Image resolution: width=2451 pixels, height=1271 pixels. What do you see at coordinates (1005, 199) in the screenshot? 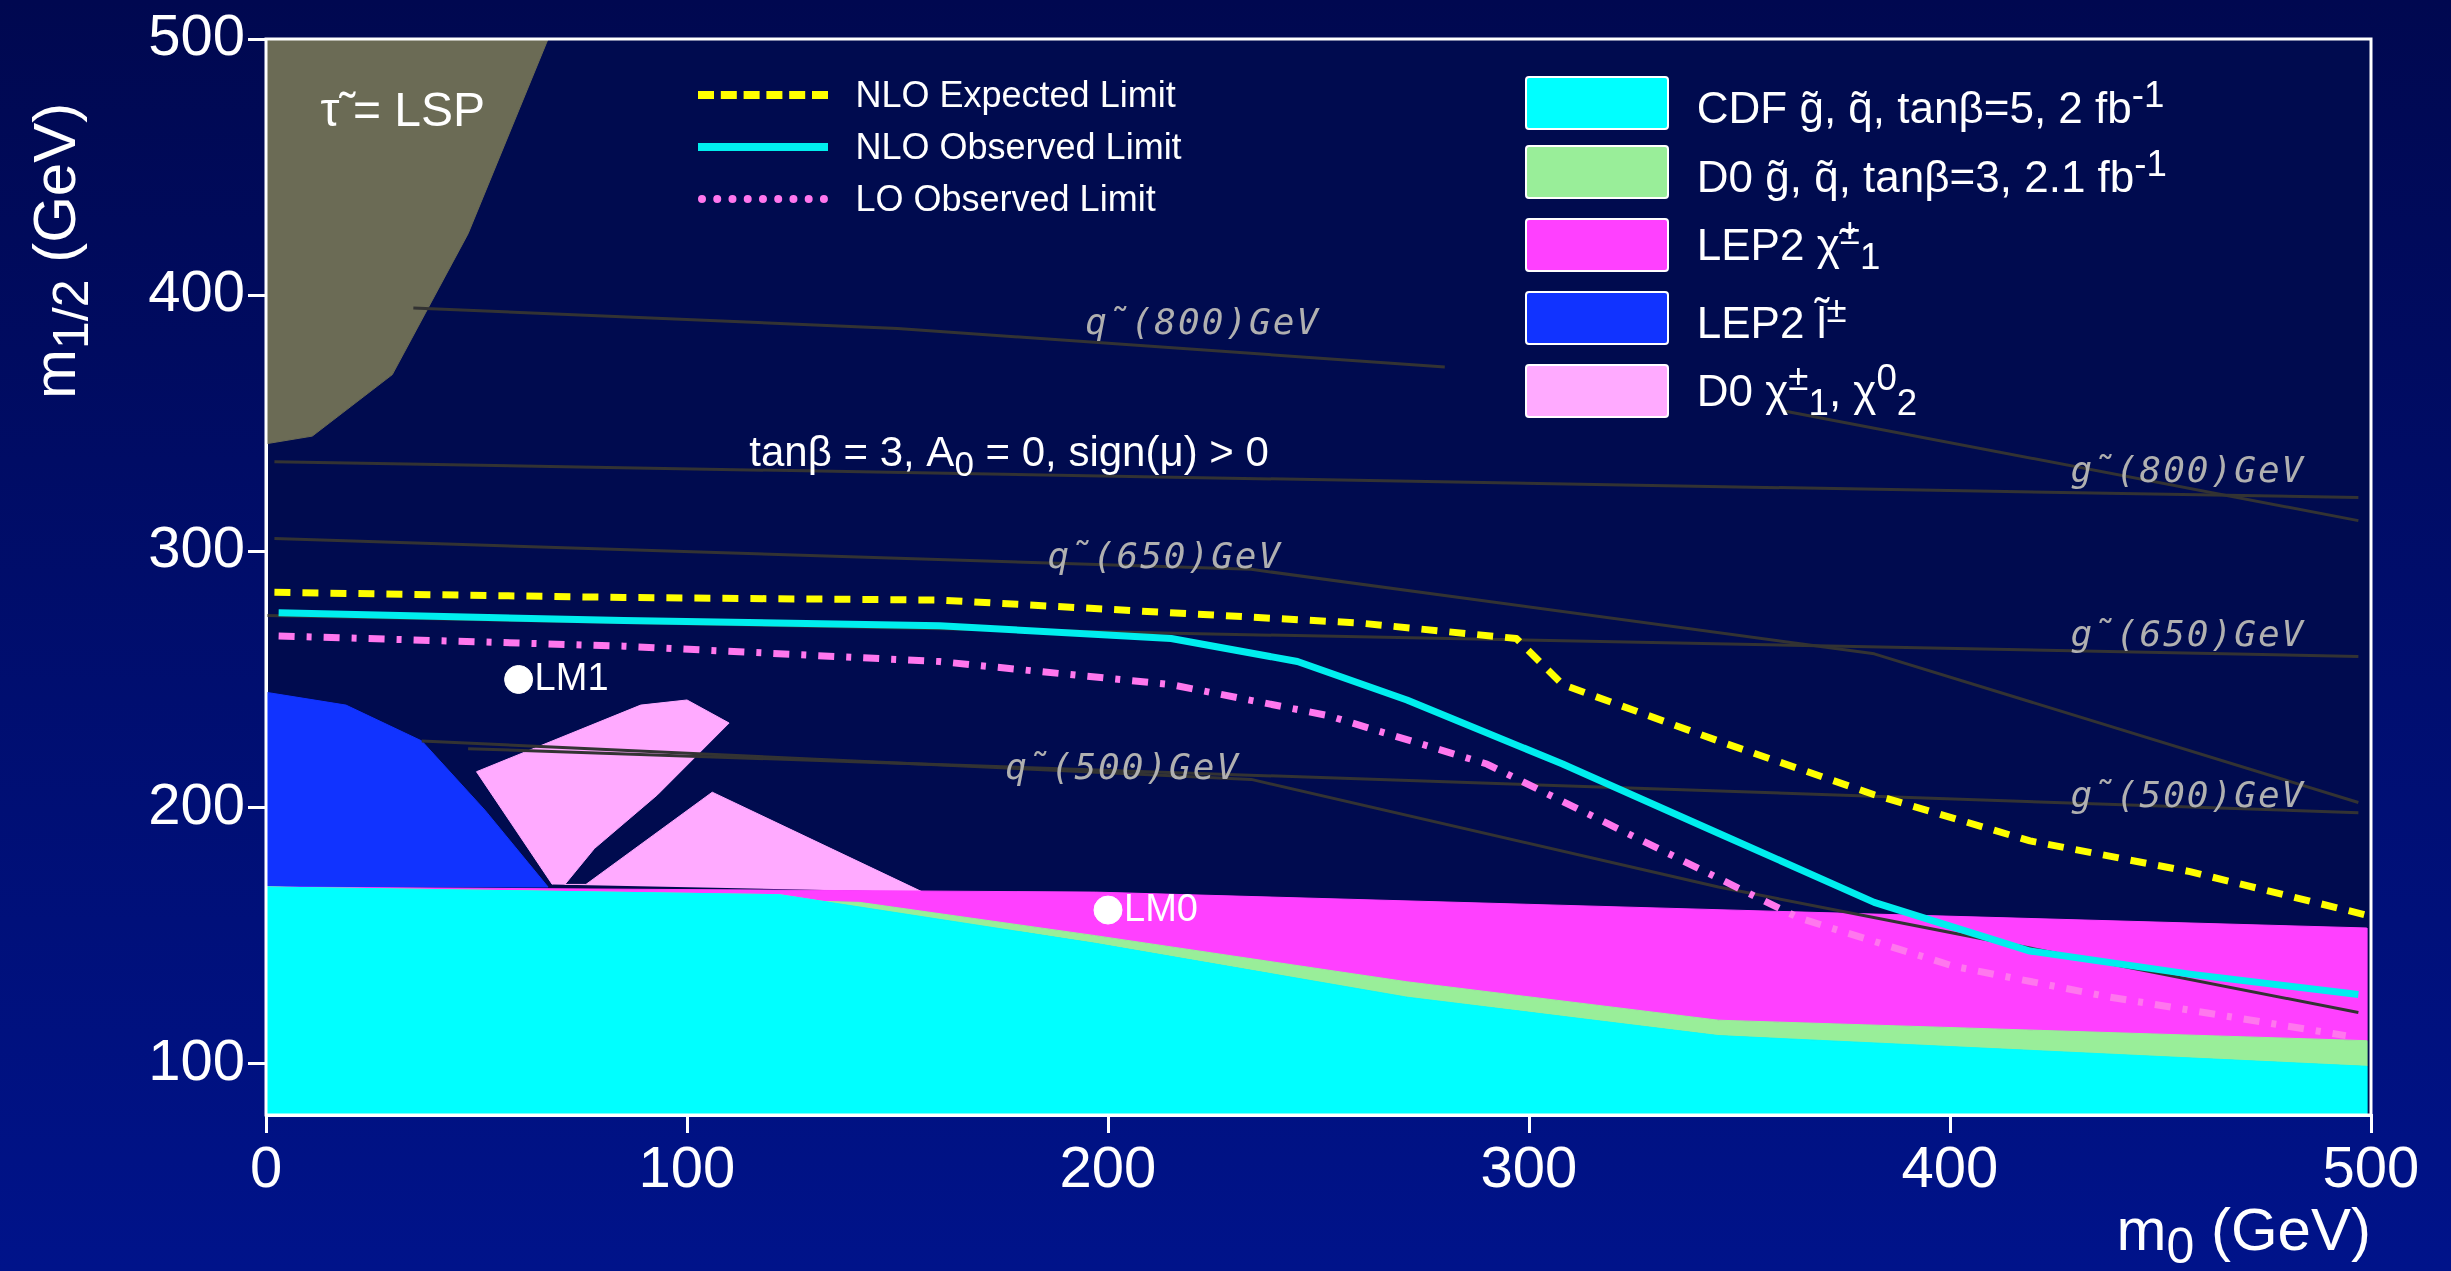
I see `legend-label: LO Observed Limit` at bounding box center [1005, 199].